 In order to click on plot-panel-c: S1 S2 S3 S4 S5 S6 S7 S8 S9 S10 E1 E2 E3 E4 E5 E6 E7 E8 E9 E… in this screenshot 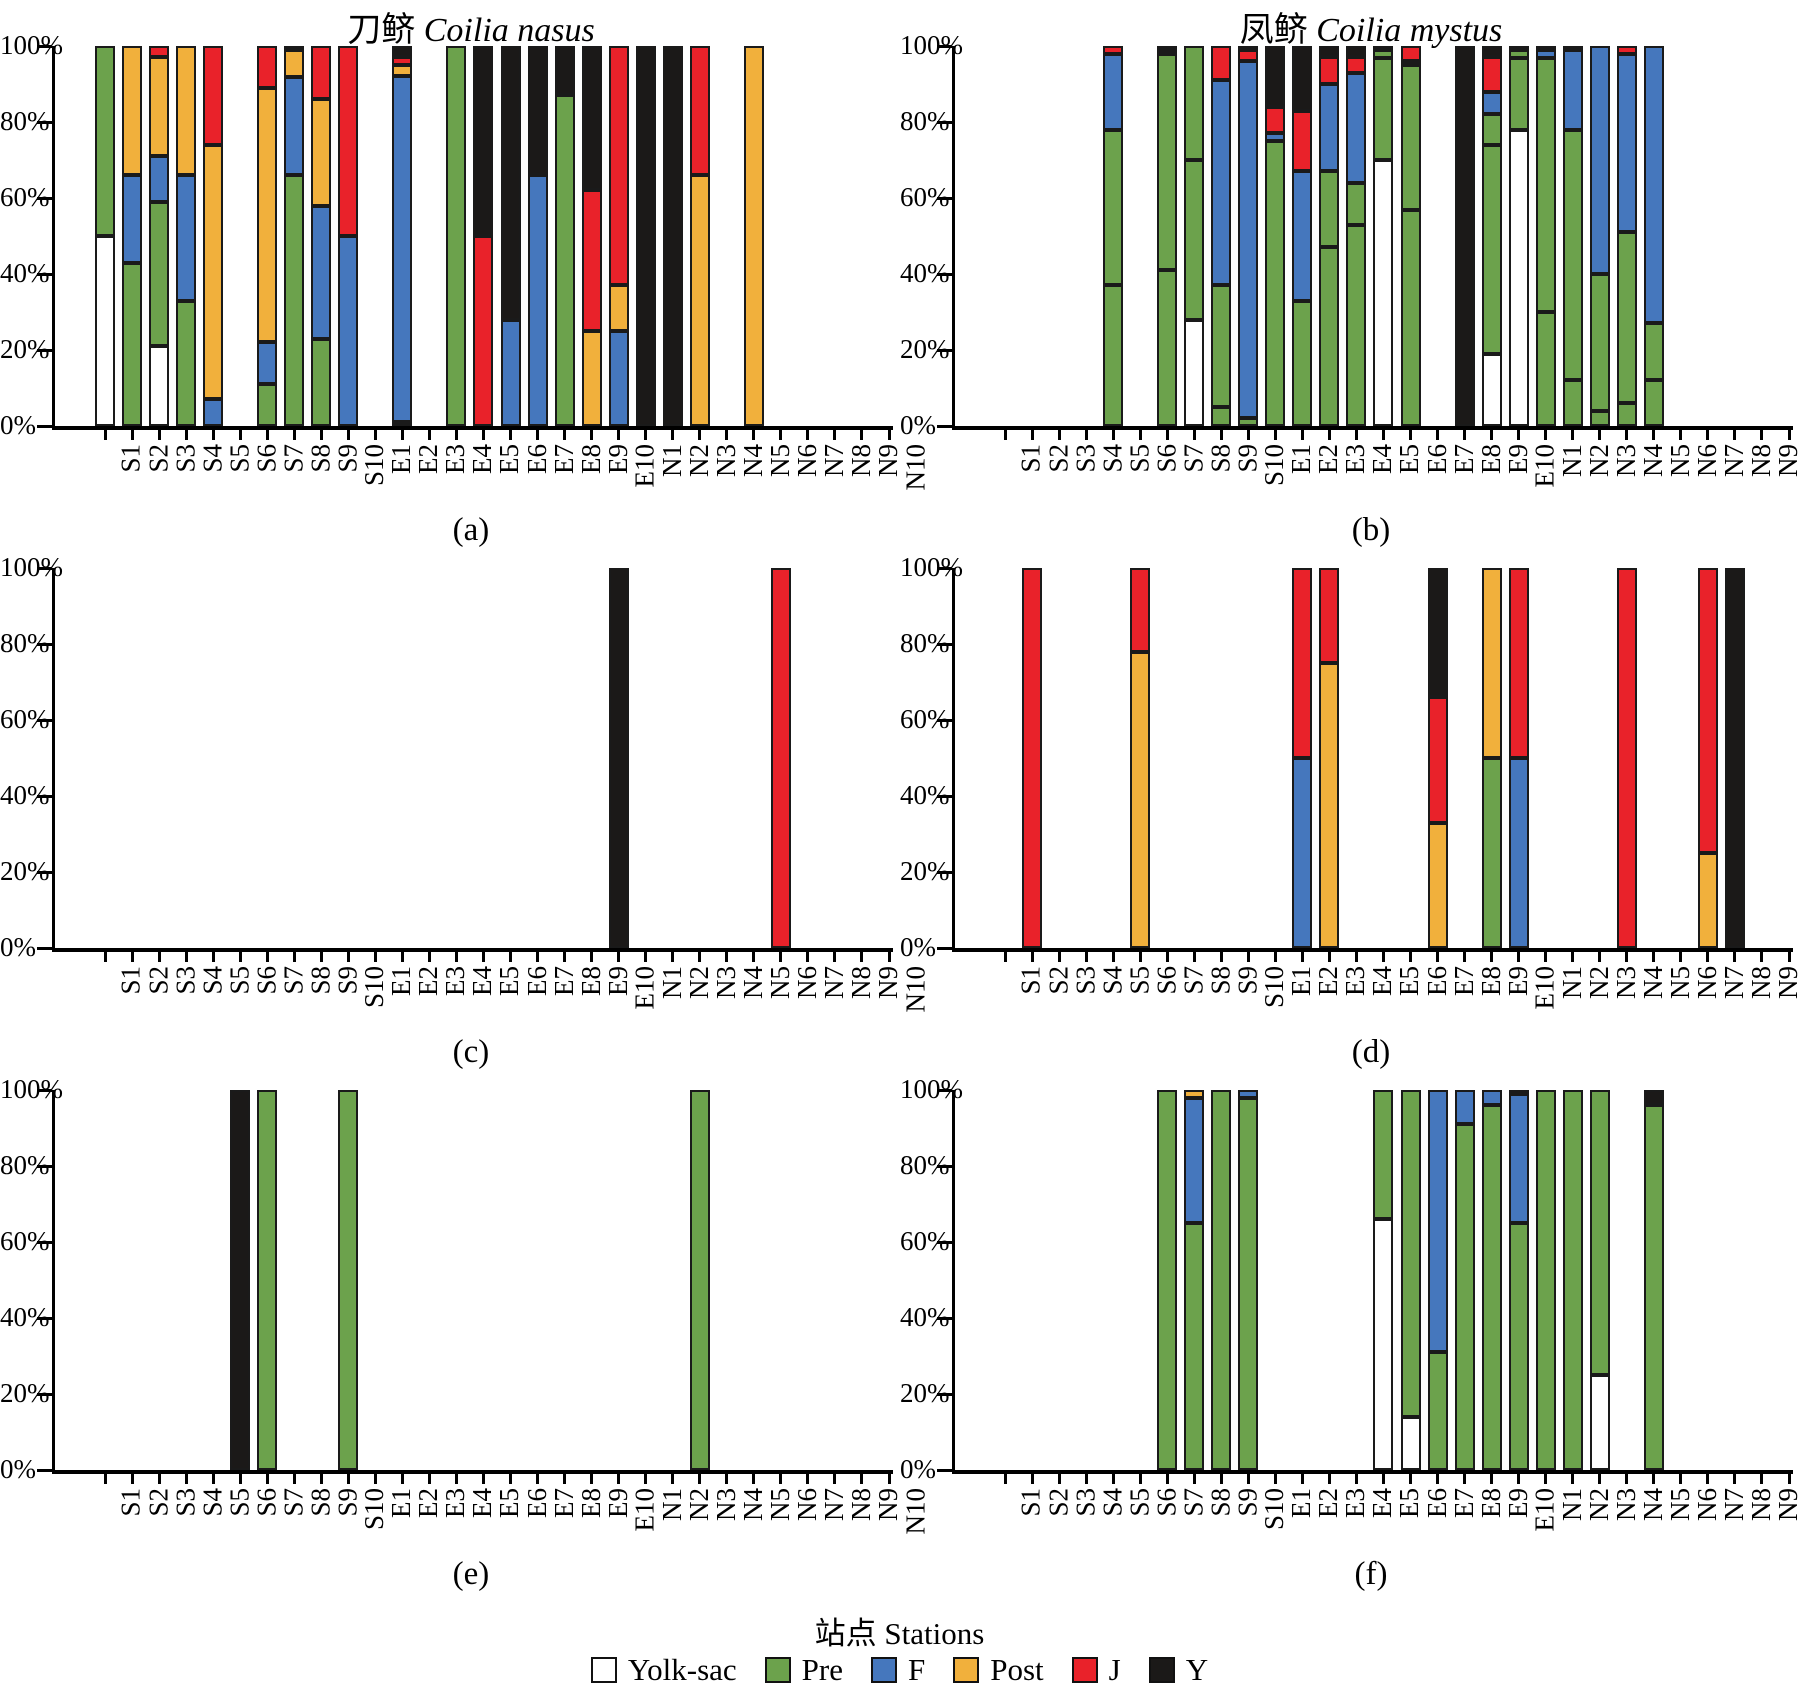, I will do `click(483, 789)`.